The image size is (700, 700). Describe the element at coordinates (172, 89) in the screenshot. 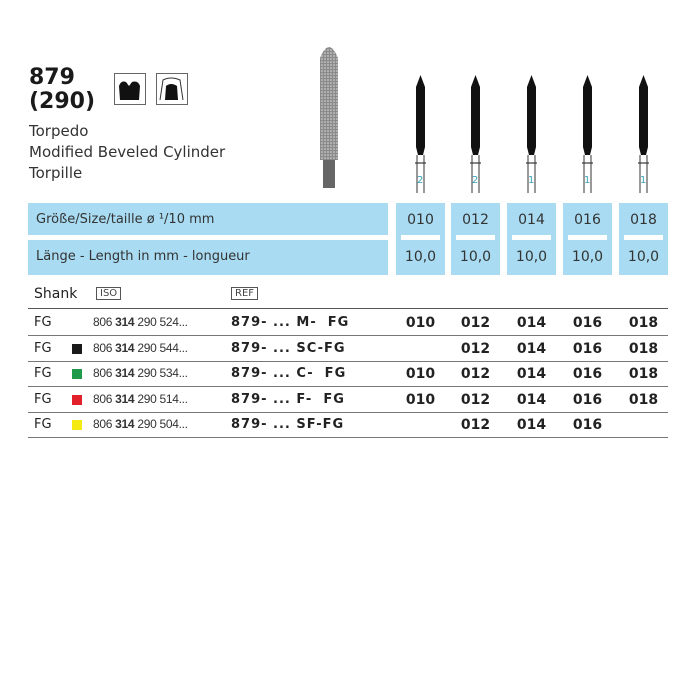

I see `tooth-preparation-icon` at that location.